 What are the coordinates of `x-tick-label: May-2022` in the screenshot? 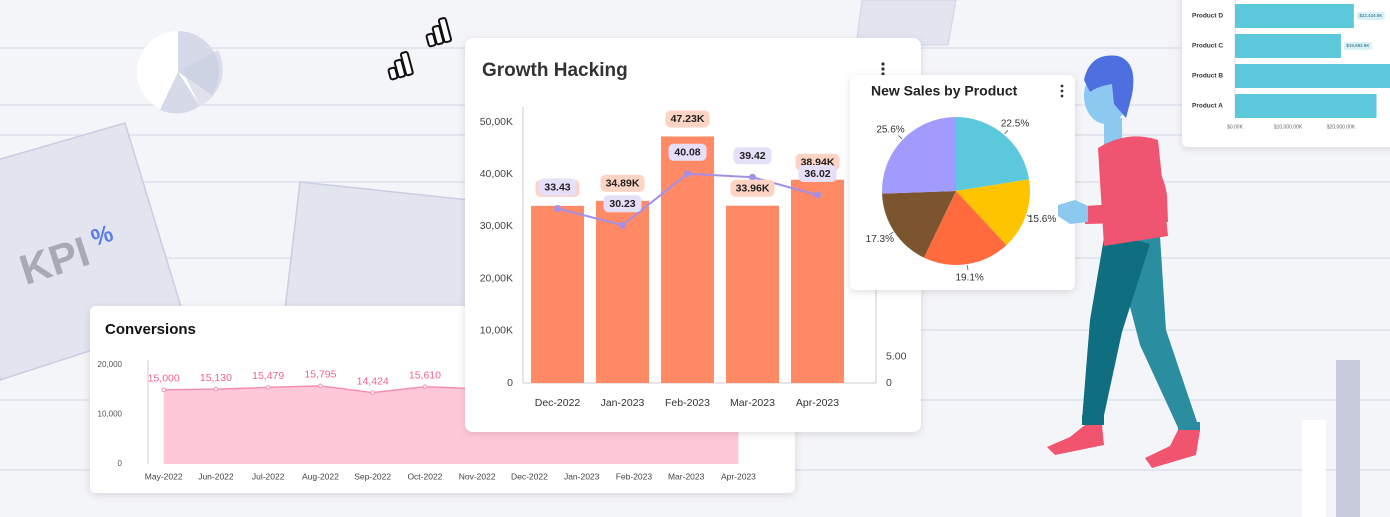 It's located at (164, 476).